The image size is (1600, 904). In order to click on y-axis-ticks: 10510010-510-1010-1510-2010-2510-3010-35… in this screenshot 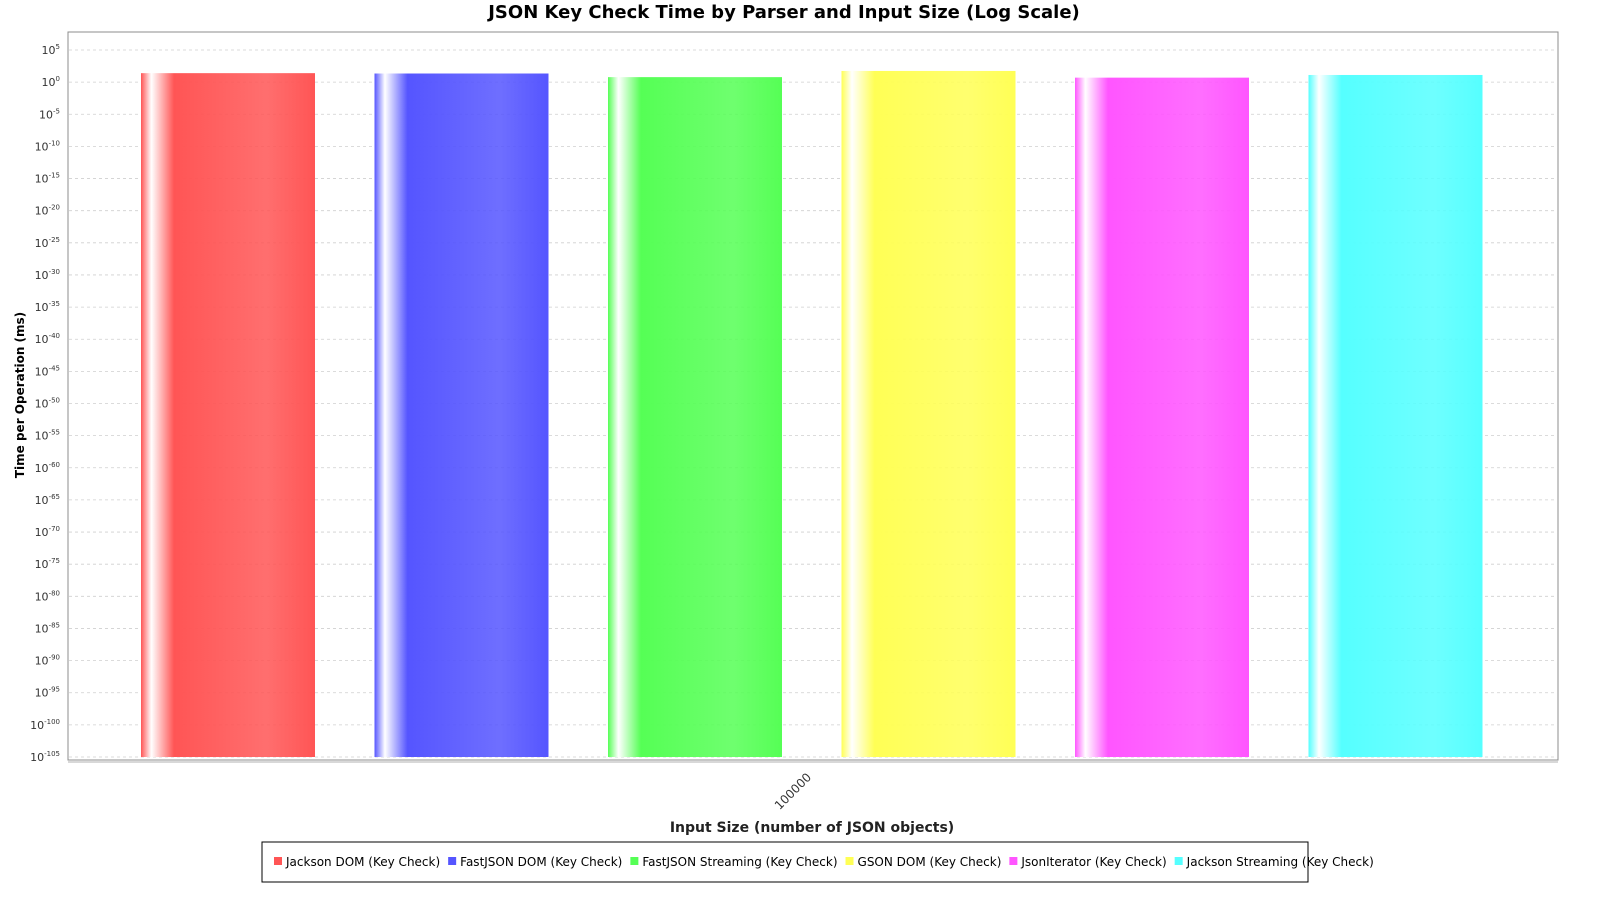, I will do `click(45, 403)`.